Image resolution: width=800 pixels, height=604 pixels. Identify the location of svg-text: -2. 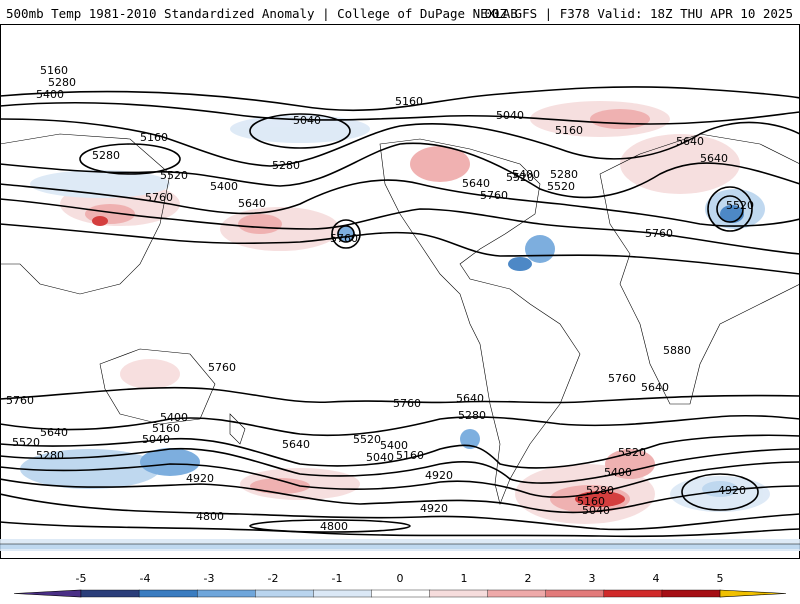
(273, 578).